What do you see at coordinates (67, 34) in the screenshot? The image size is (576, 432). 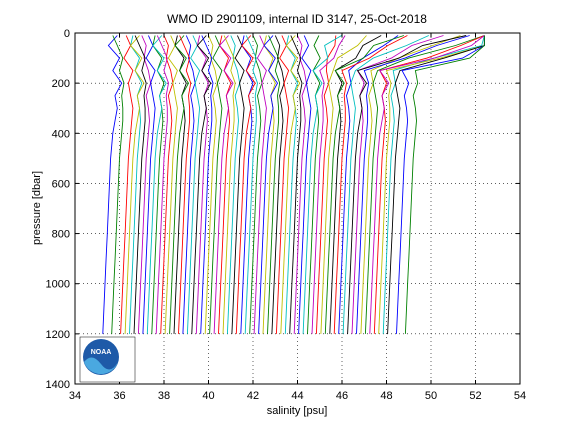 I see `y-tick-label: 0` at bounding box center [67, 34].